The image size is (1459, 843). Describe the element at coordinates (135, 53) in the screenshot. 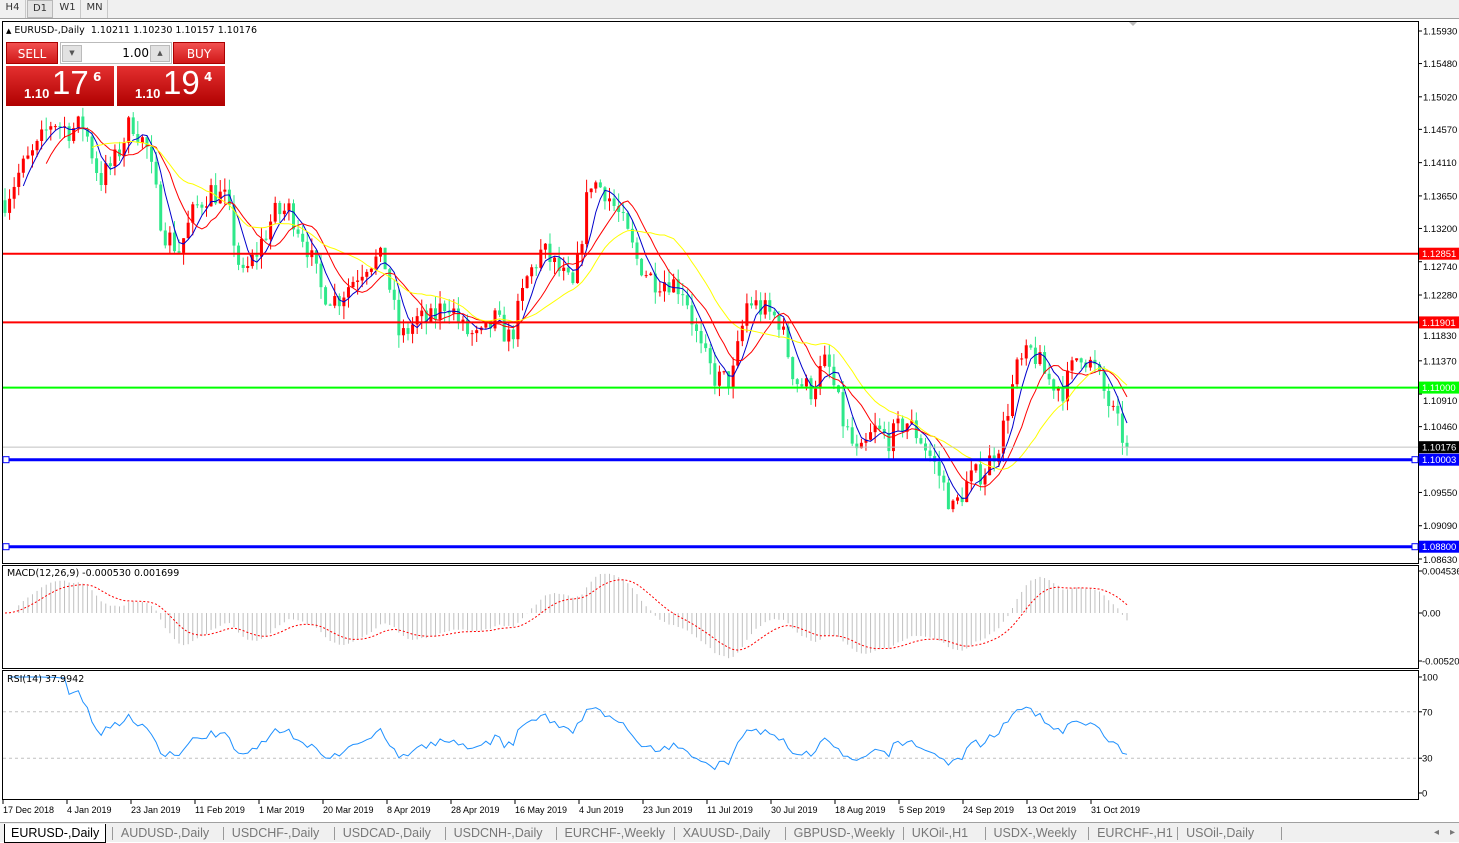

I see `lot-size-input: 1.00` at that location.